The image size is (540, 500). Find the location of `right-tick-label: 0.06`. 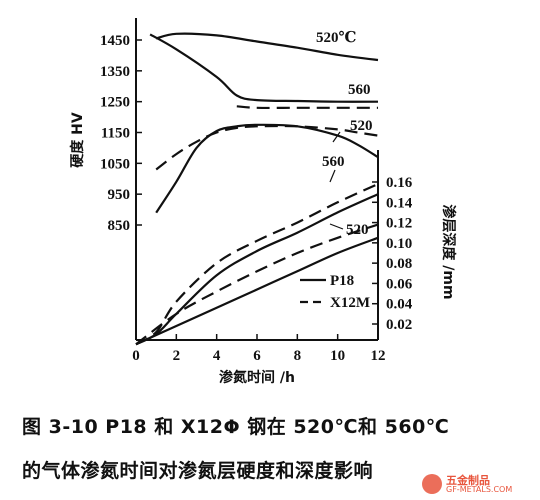

right-tick-label: 0.06 is located at coordinates (399, 284).